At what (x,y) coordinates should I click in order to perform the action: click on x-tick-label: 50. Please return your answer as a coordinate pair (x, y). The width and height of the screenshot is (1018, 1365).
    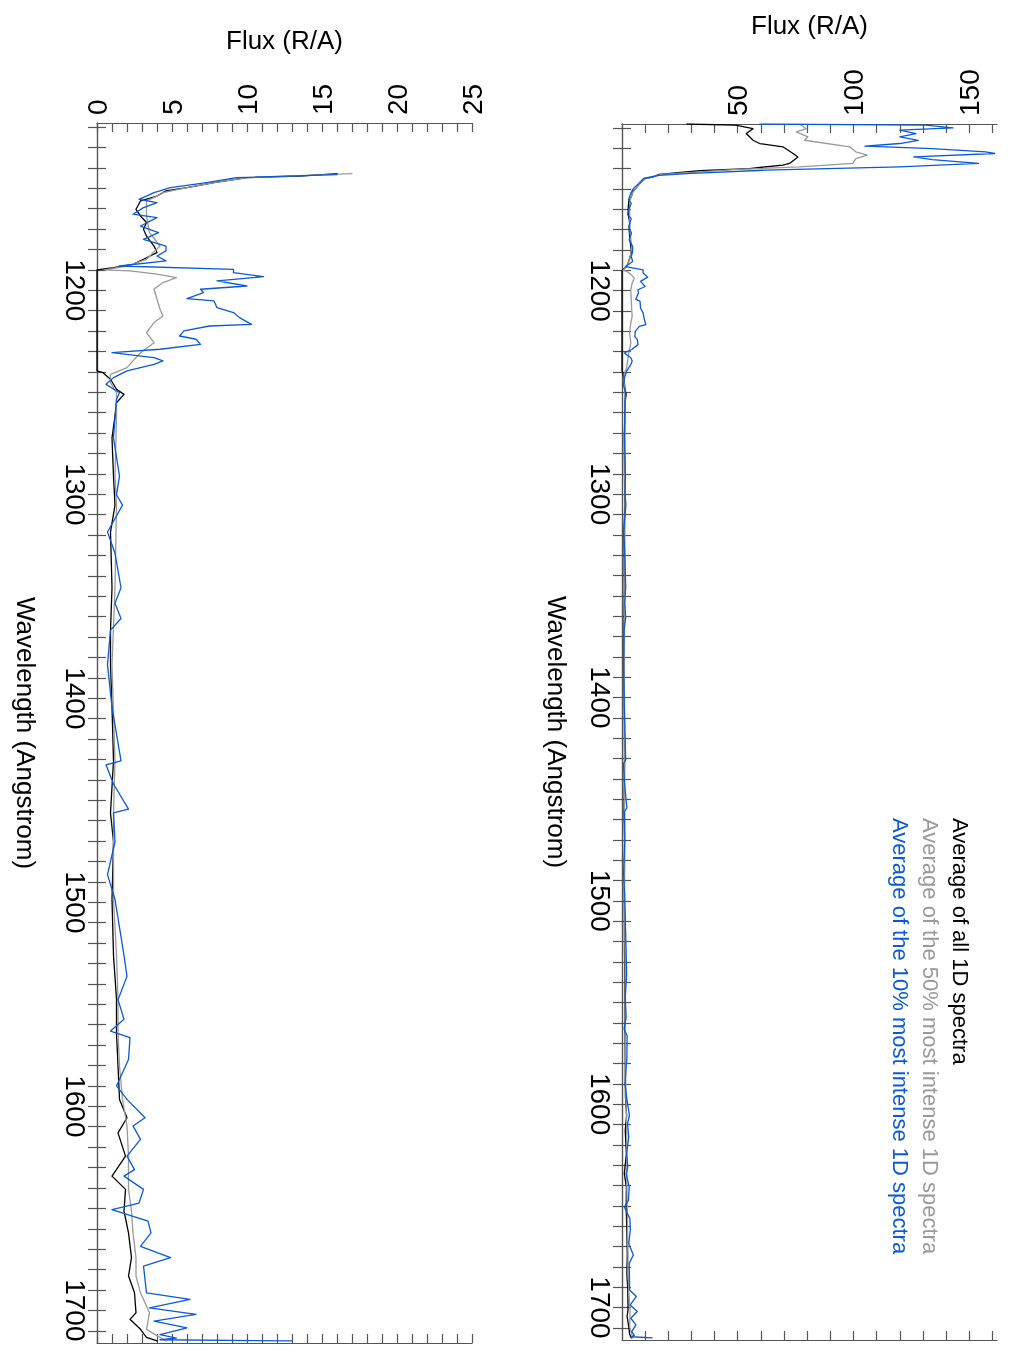
    Looking at the image, I should click on (738, 100).